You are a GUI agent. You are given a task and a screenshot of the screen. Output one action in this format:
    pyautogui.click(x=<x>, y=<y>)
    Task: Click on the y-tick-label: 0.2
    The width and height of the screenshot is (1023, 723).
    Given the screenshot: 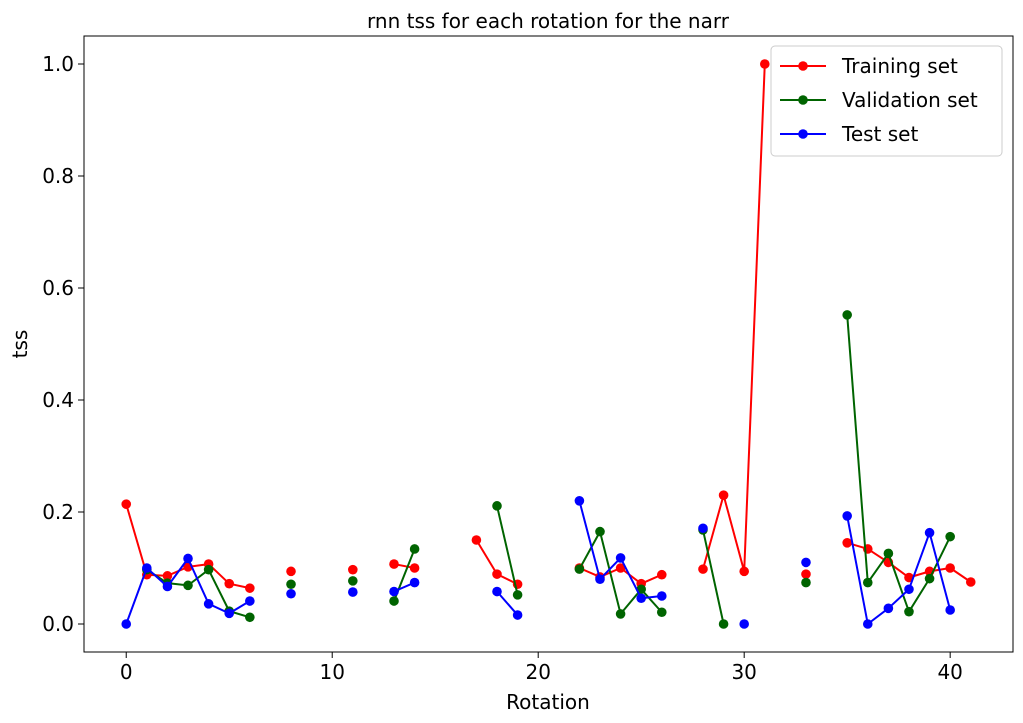 What is the action you would take?
    pyautogui.click(x=58, y=512)
    